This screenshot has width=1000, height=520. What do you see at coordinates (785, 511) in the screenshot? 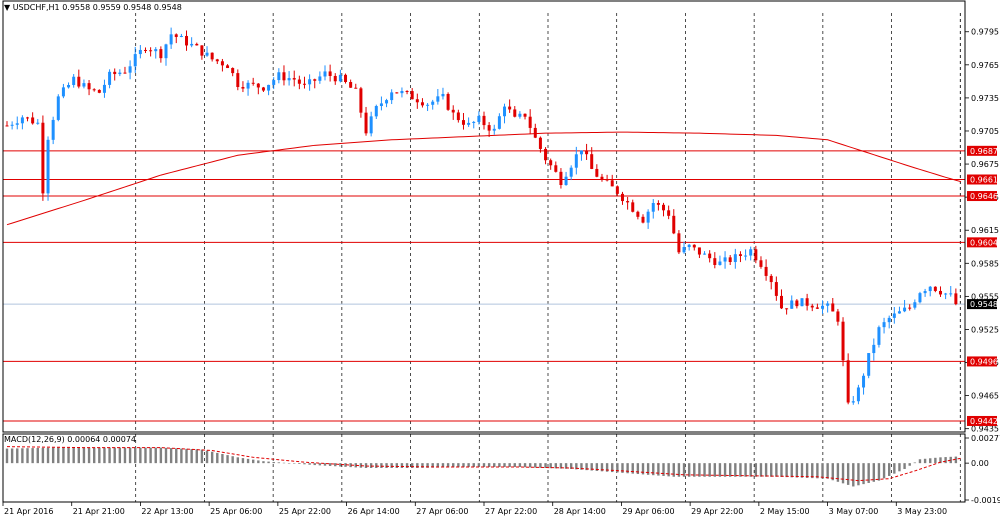
I see `time-label: 2 May 15:00` at bounding box center [785, 511].